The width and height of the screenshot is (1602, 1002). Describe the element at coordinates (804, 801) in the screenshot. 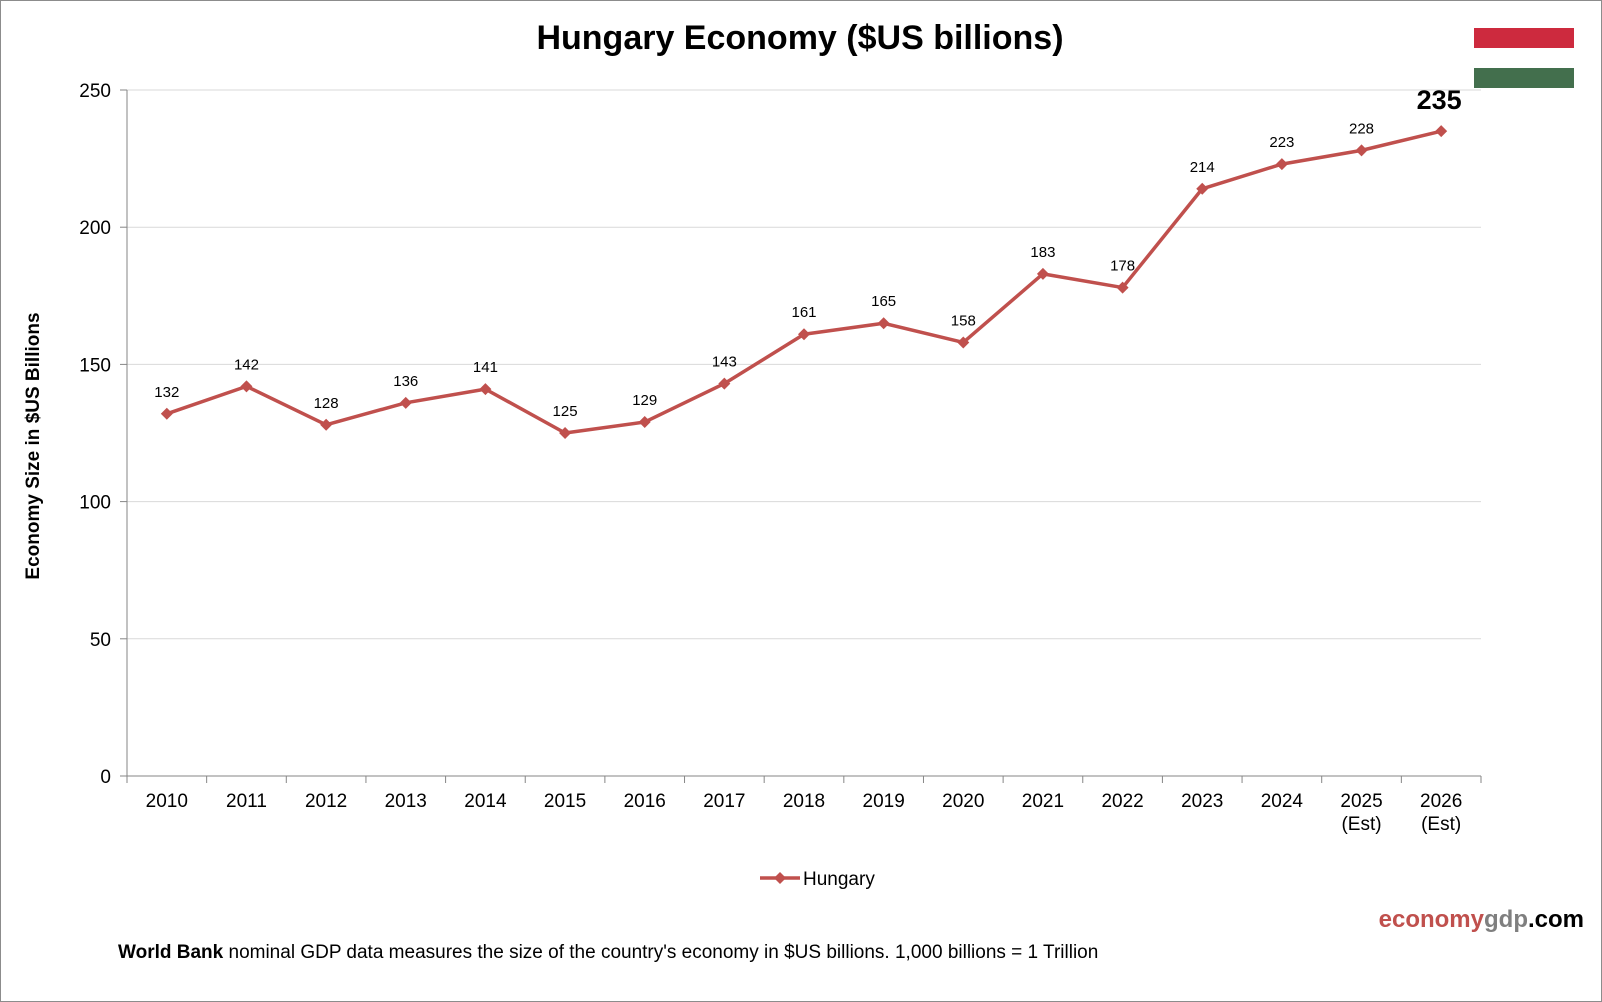

I see `x-tick-label: 2018` at that location.